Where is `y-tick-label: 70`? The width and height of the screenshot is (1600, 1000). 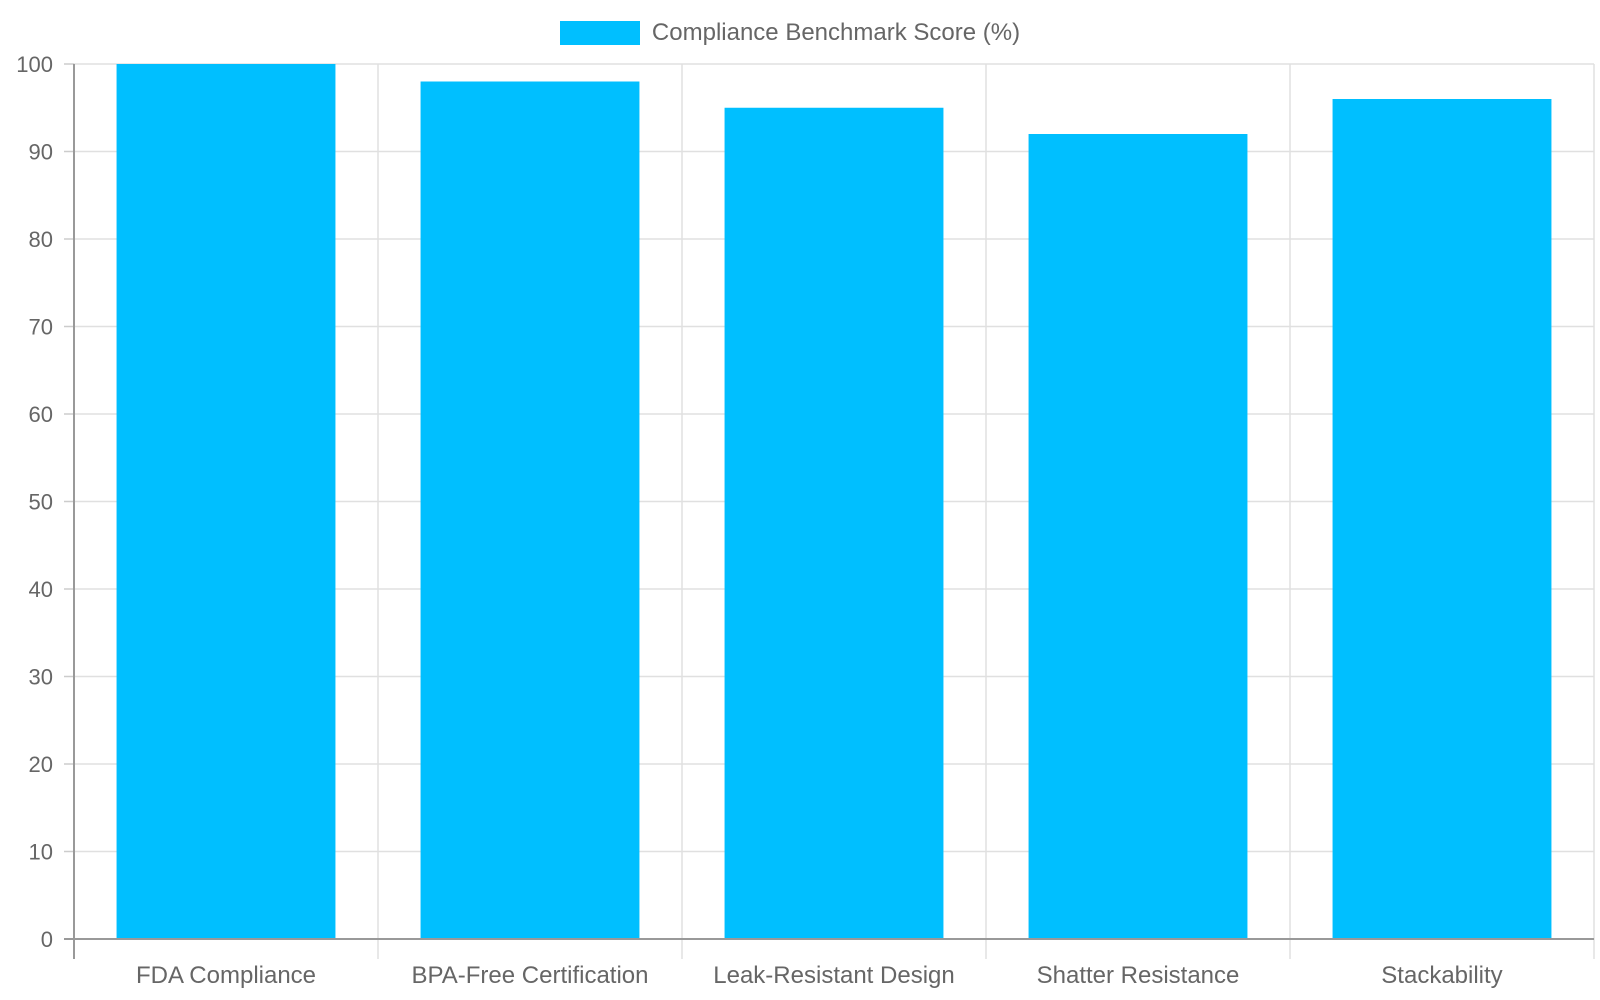
y-tick-label: 70 is located at coordinates (41, 327).